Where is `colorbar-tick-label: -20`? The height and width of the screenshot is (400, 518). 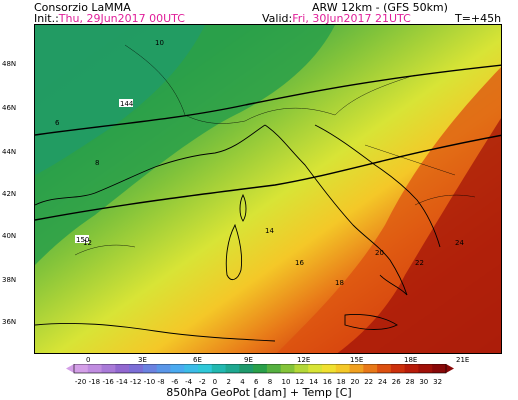
colorbar-tick-label: -20 is located at coordinates (80, 382).